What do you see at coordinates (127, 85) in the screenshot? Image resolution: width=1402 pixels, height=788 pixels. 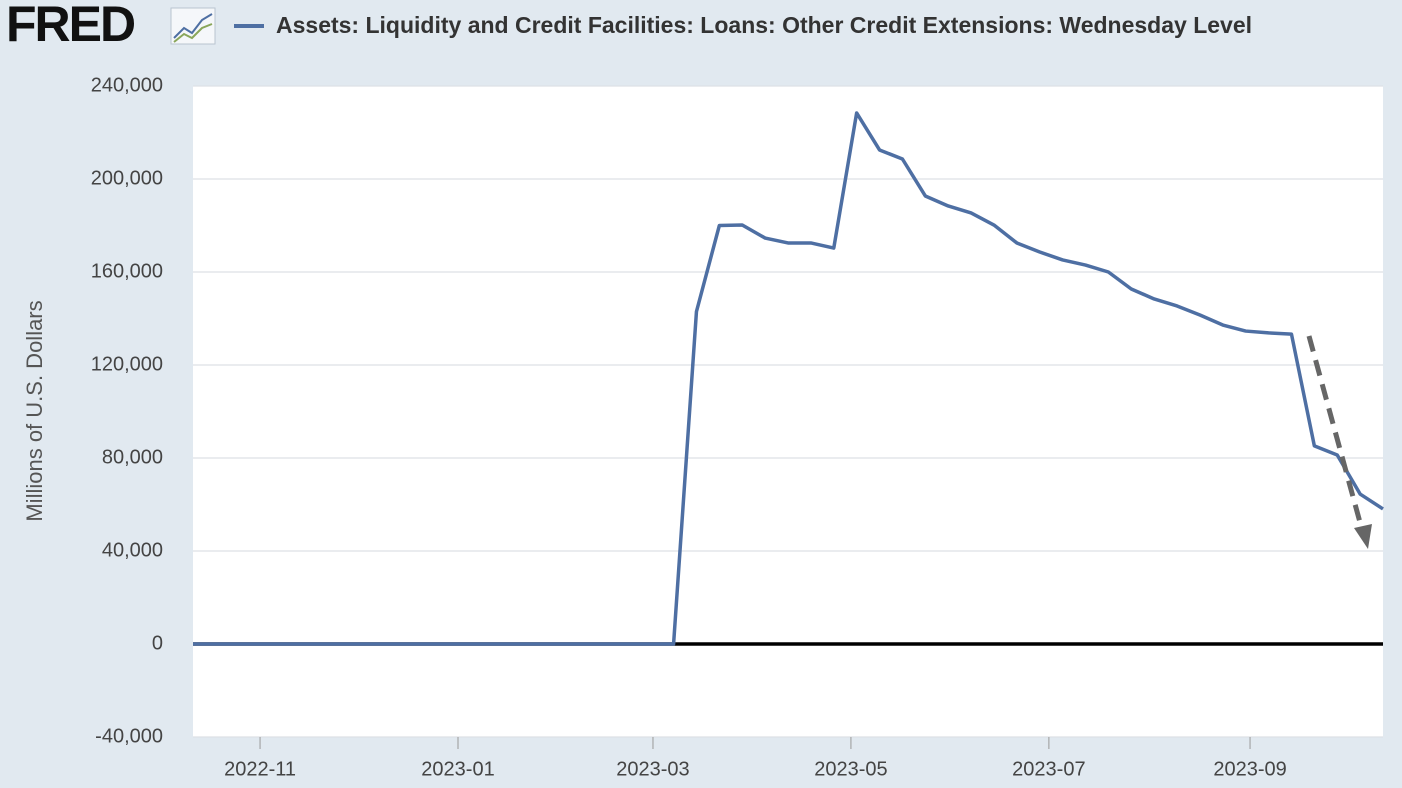 I see `y-tick-label: 240,000` at bounding box center [127, 85].